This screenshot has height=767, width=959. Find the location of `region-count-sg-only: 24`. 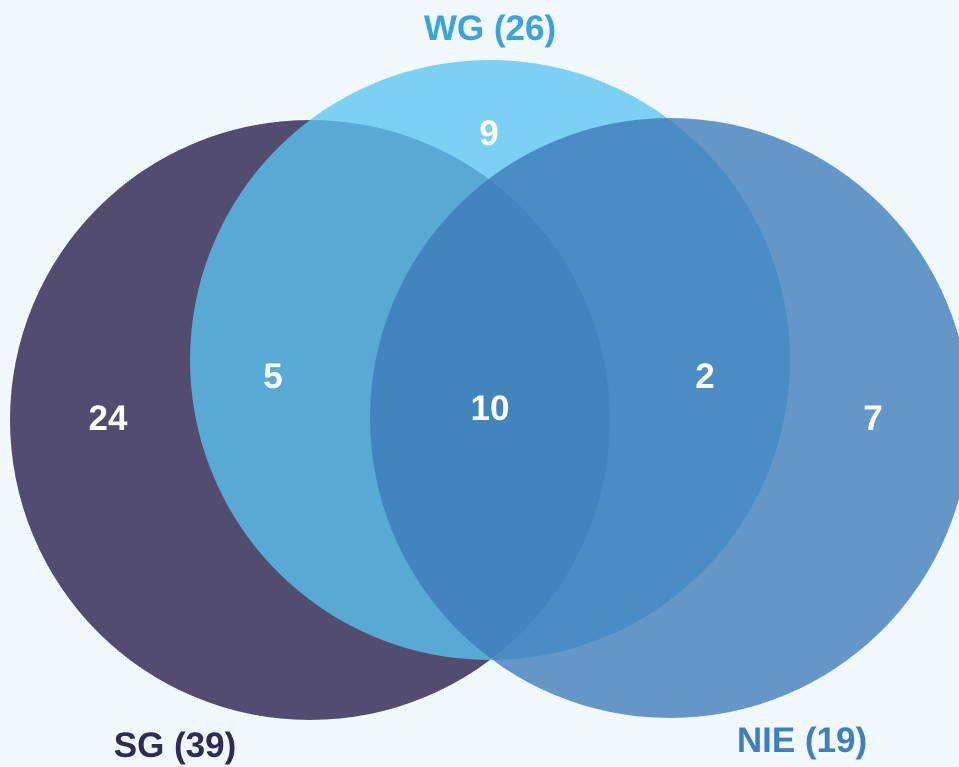

region-count-sg-only: 24 is located at coordinates (108, 418).